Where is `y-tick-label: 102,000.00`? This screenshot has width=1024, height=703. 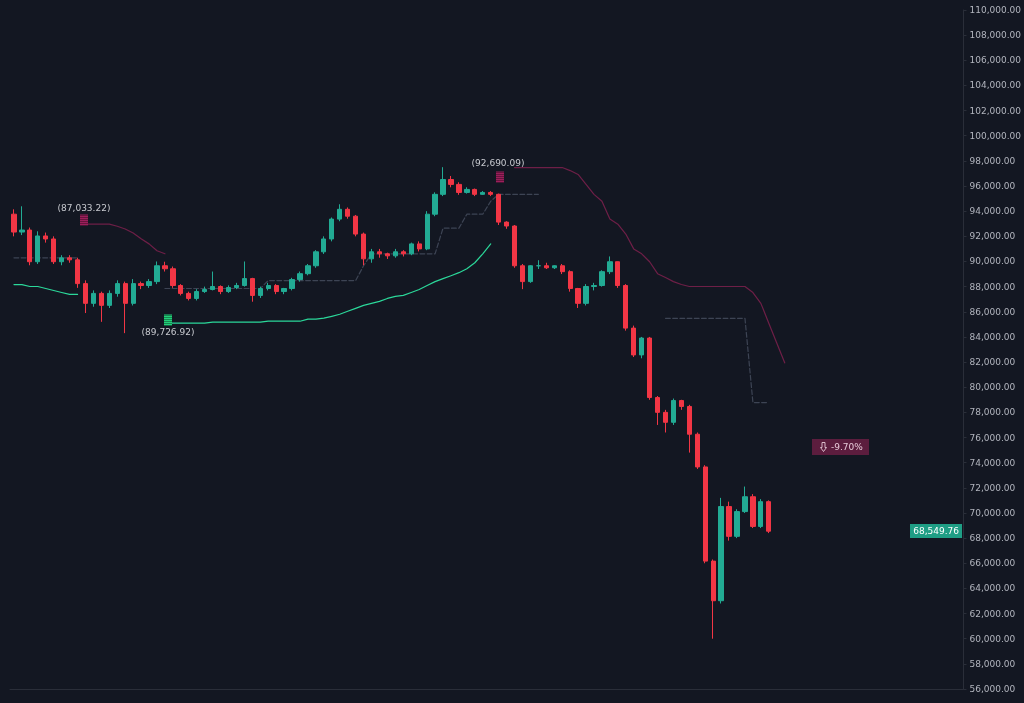 y-tick-label: 102,000.00 is located at coordinates (995, 110).